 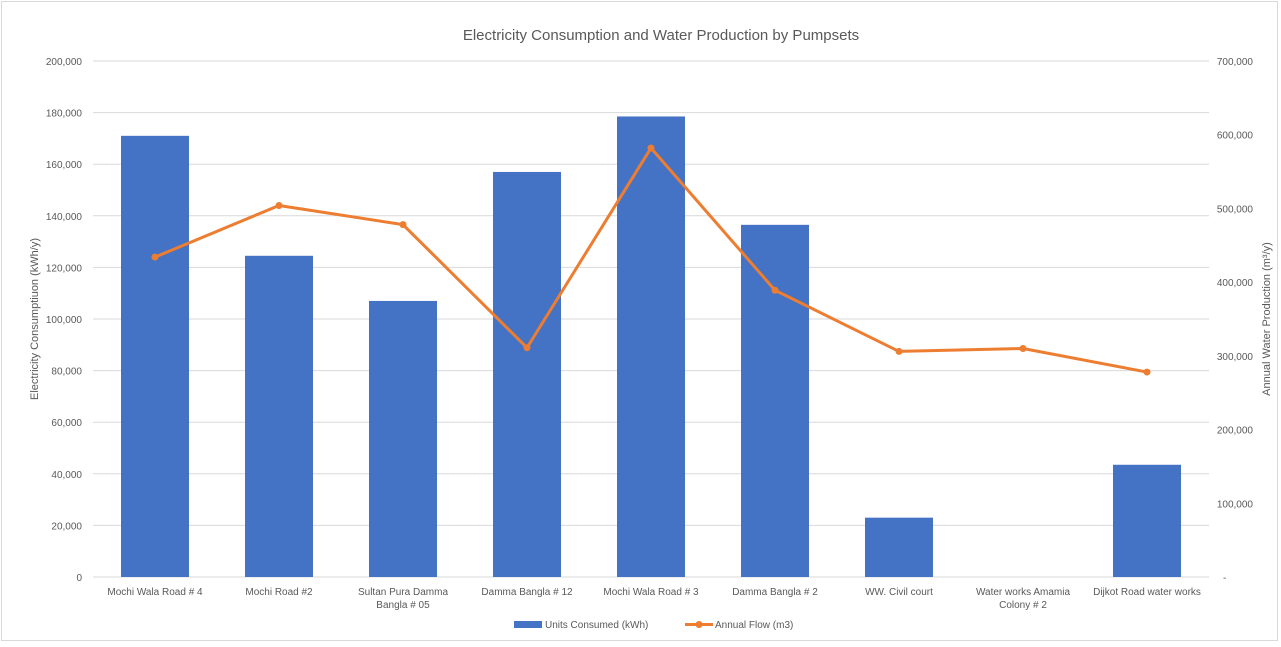 I want to click on legend: Units Consumed (kWh) Annual Flow (m3), so click(x=653, y=625).